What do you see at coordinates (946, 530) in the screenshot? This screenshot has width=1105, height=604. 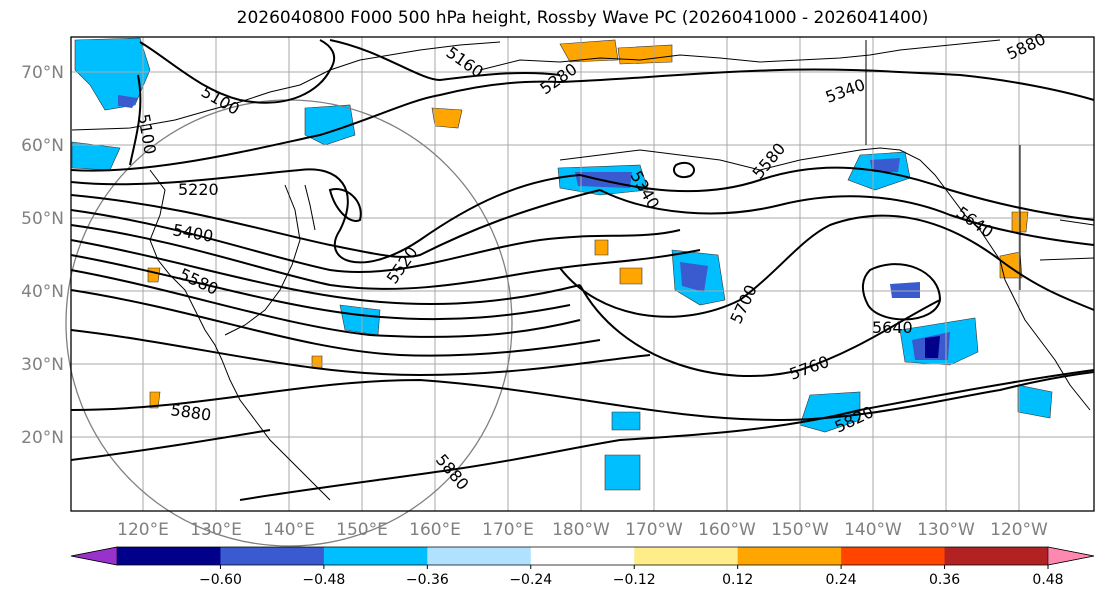 I see `lon-label: 130°W` at bounding box center [946, 530].